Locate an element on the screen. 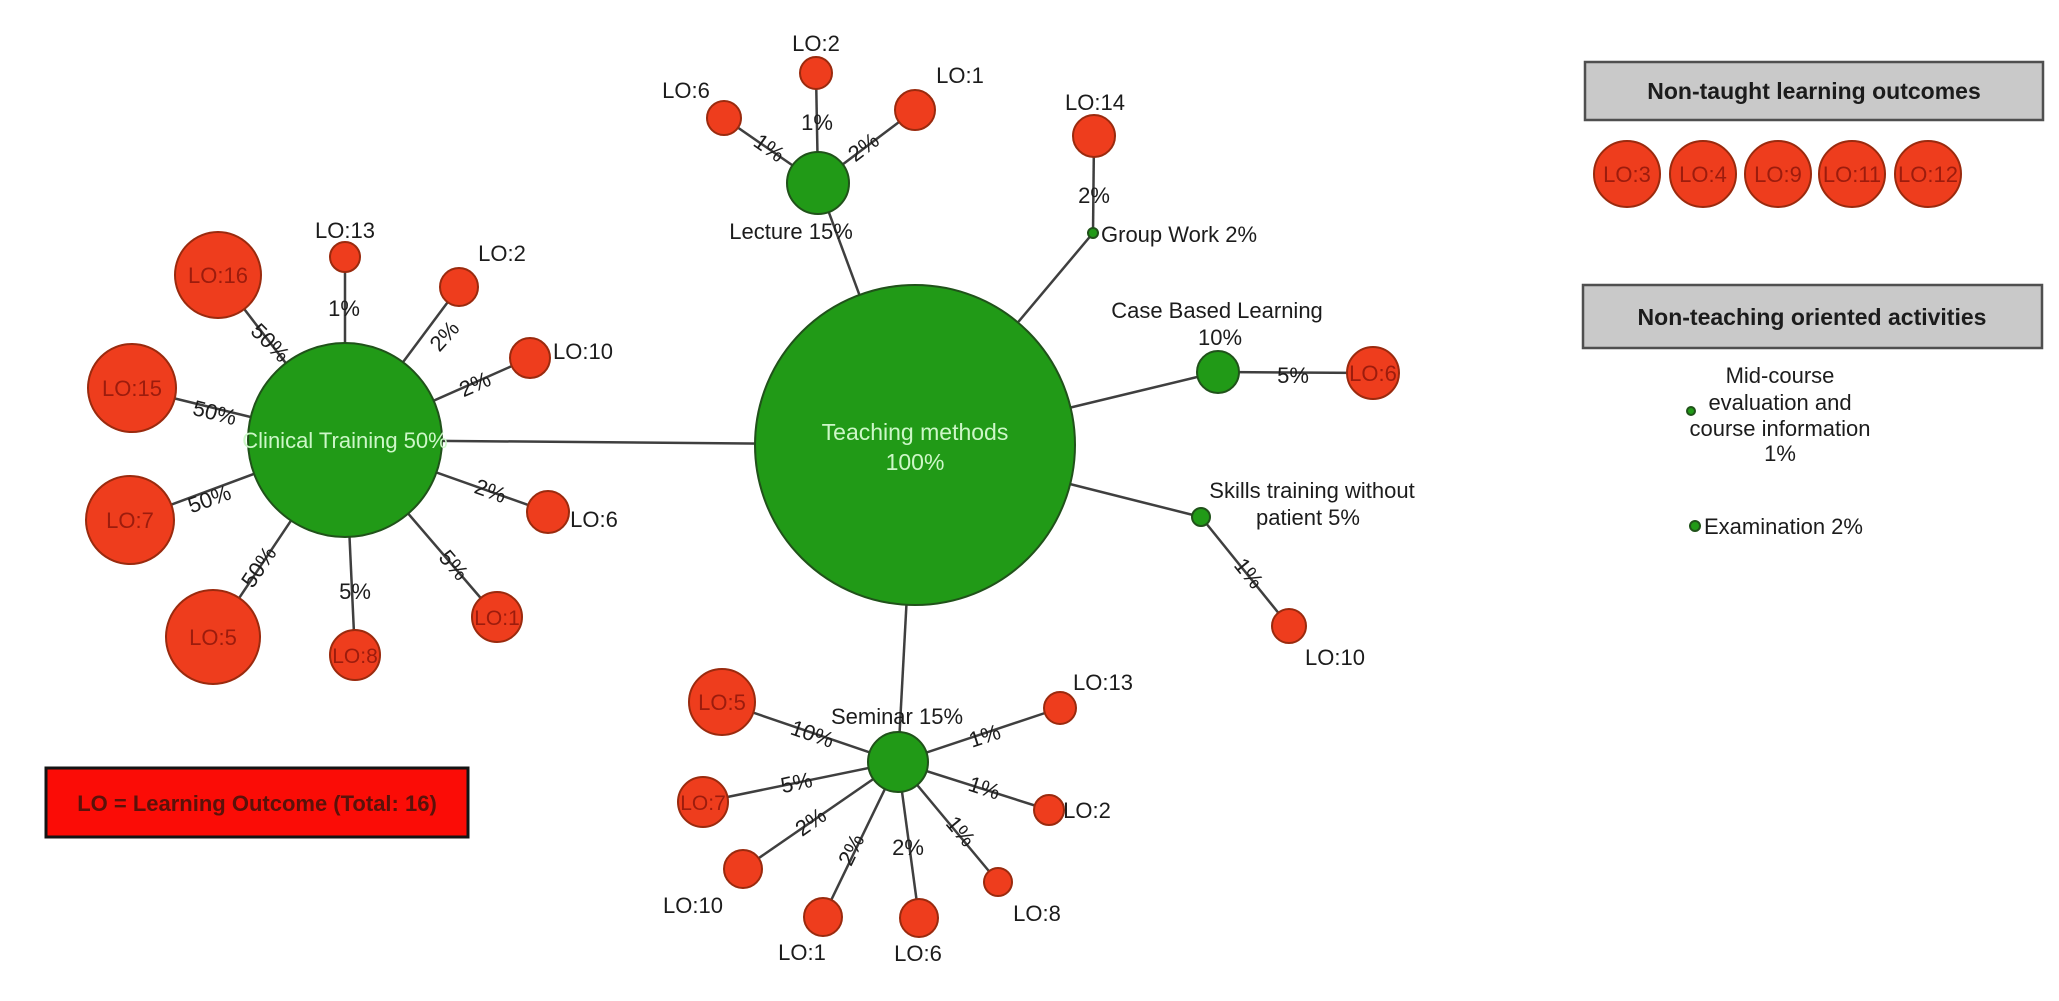  legend-lo11-node is located at coordinates (1852, 174).